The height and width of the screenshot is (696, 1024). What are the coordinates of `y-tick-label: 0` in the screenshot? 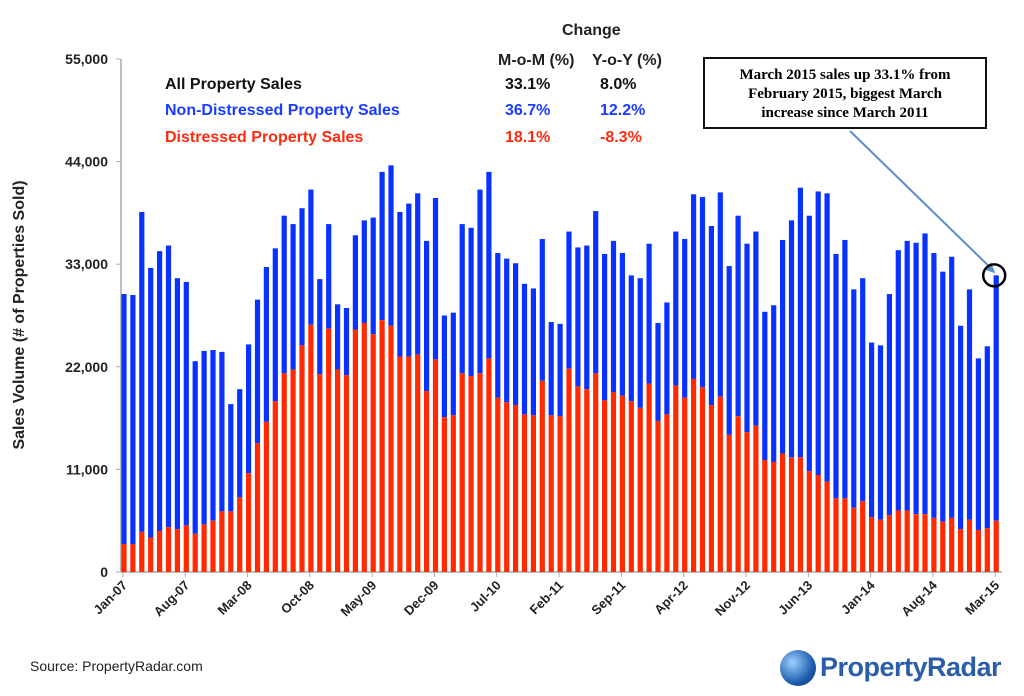 It's located at (104, 572).